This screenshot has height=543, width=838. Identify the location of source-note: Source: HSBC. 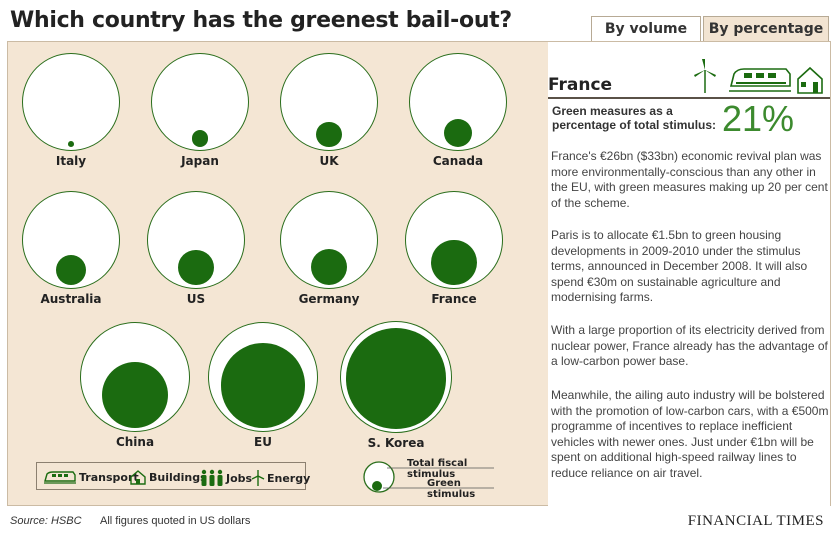
(46, 521).